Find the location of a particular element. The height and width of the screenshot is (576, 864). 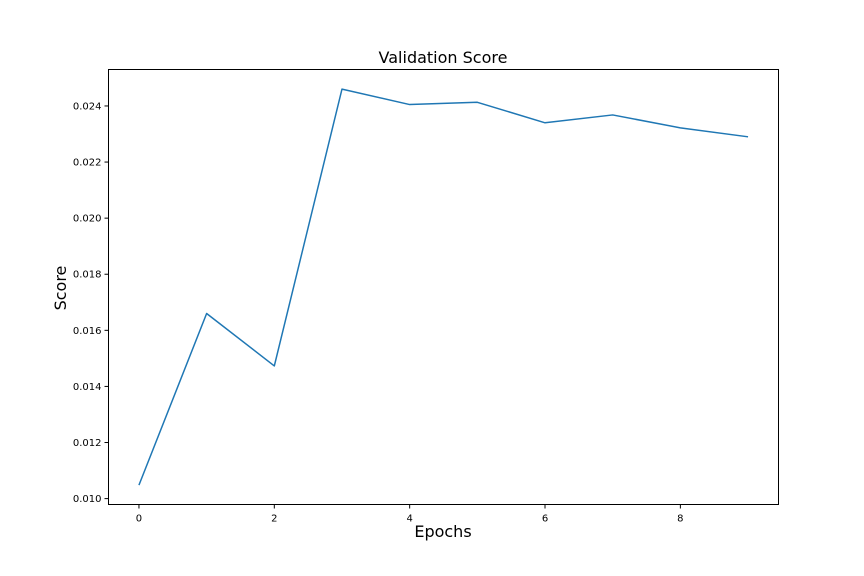

x-tick-label: 4 is located at coordinates (409, 519).